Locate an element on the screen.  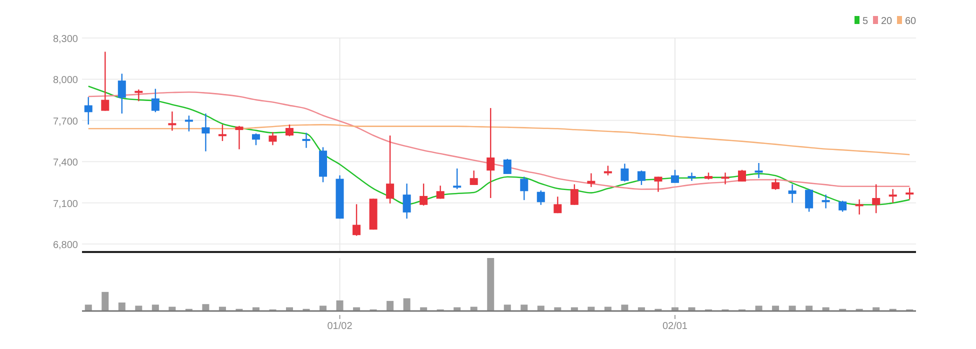
legend-label: 5 is located at coordinates (865, 21).